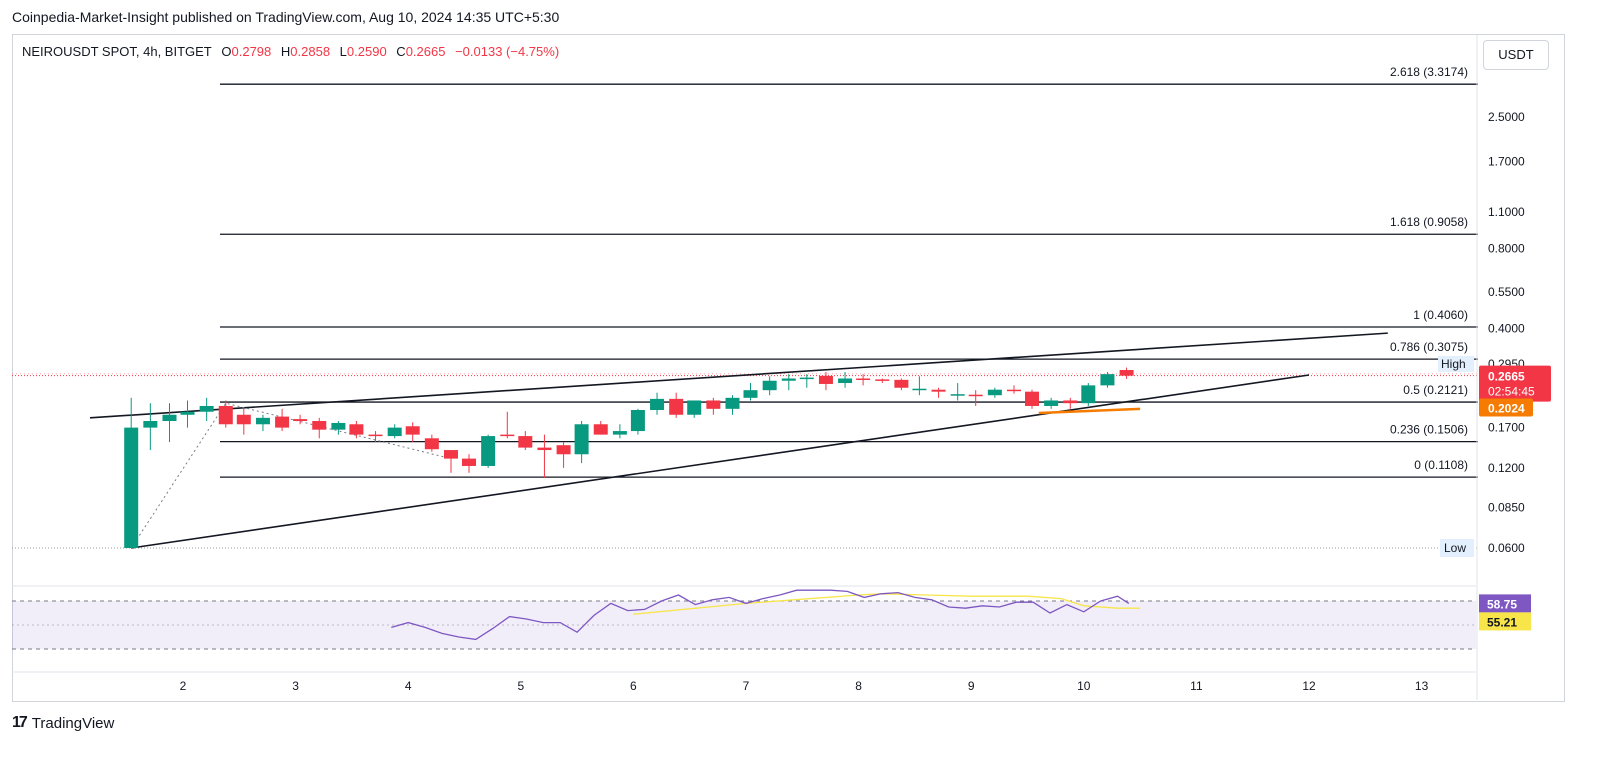  I want to click on y-axis-tick: 1.7000, so click(1506, 161).